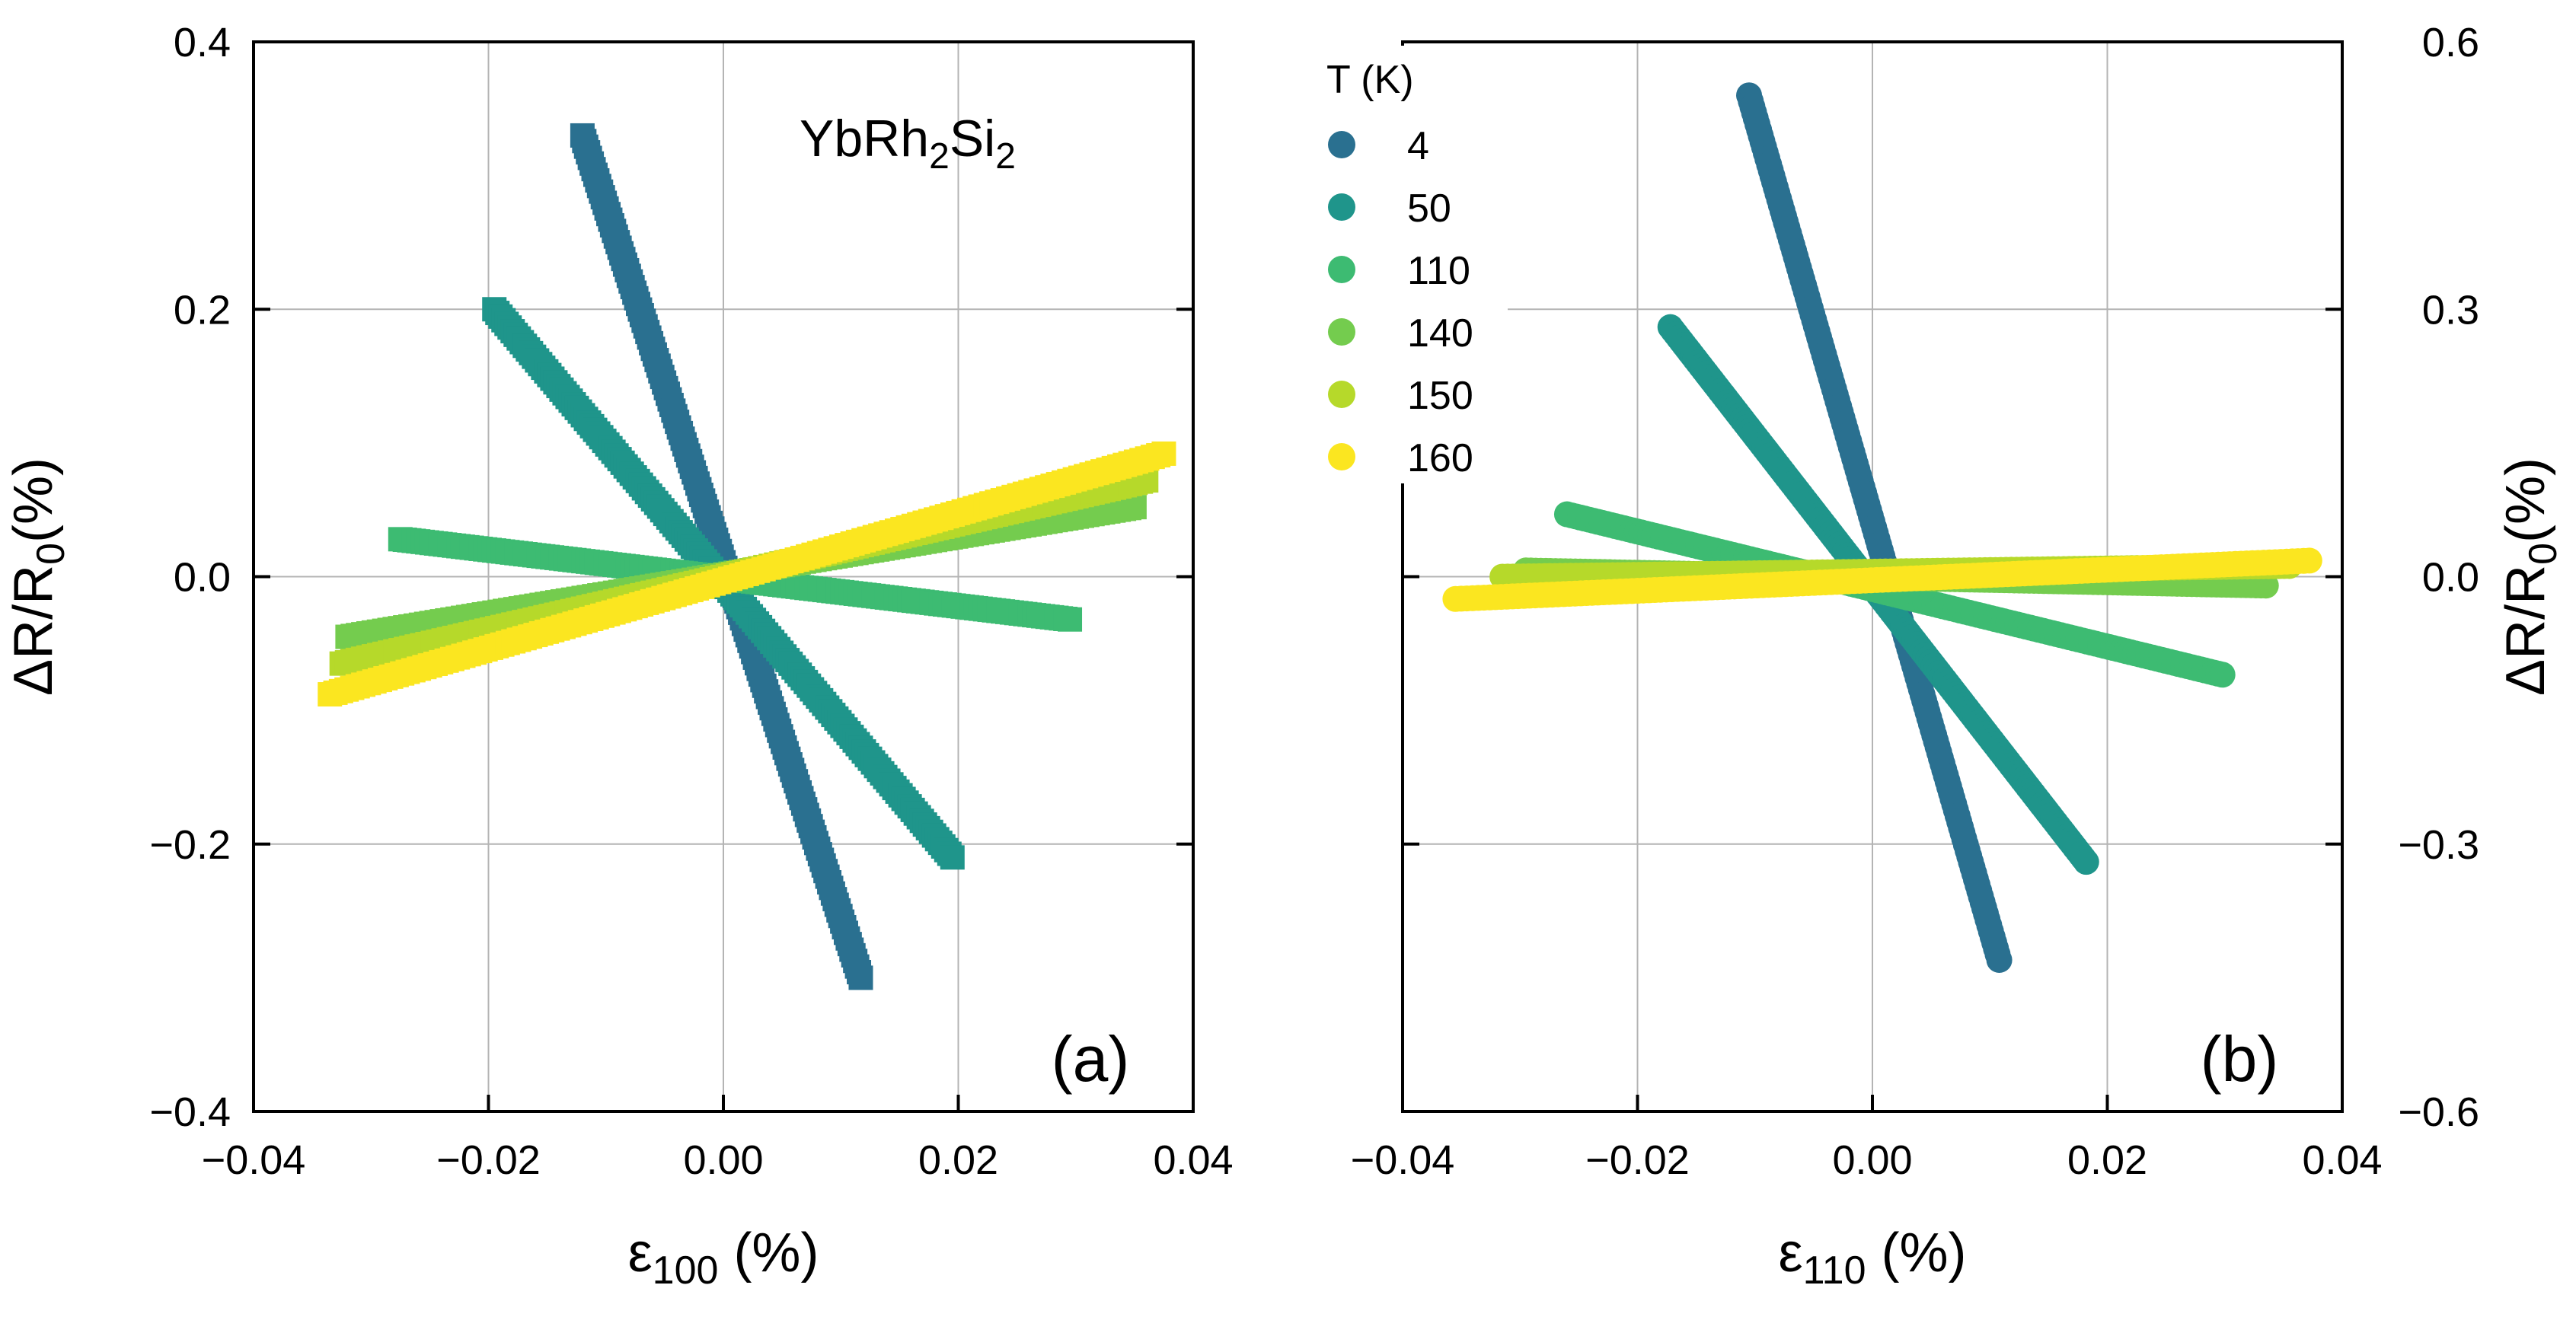 Image resolution: width=2576 pixels, height=1317 pixels. I want to click on legend-label: 50, so click(1429, 209).